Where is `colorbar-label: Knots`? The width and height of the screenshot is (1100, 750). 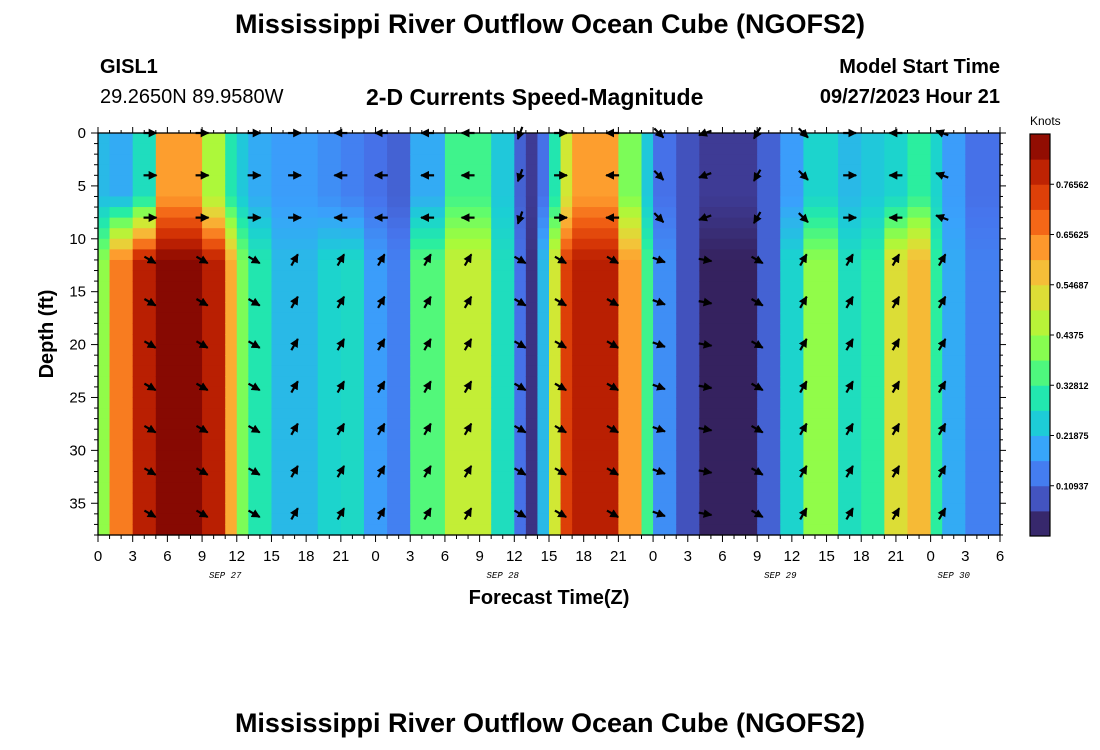 colorbar-label: Knots is located at coordinates (1045, 121).